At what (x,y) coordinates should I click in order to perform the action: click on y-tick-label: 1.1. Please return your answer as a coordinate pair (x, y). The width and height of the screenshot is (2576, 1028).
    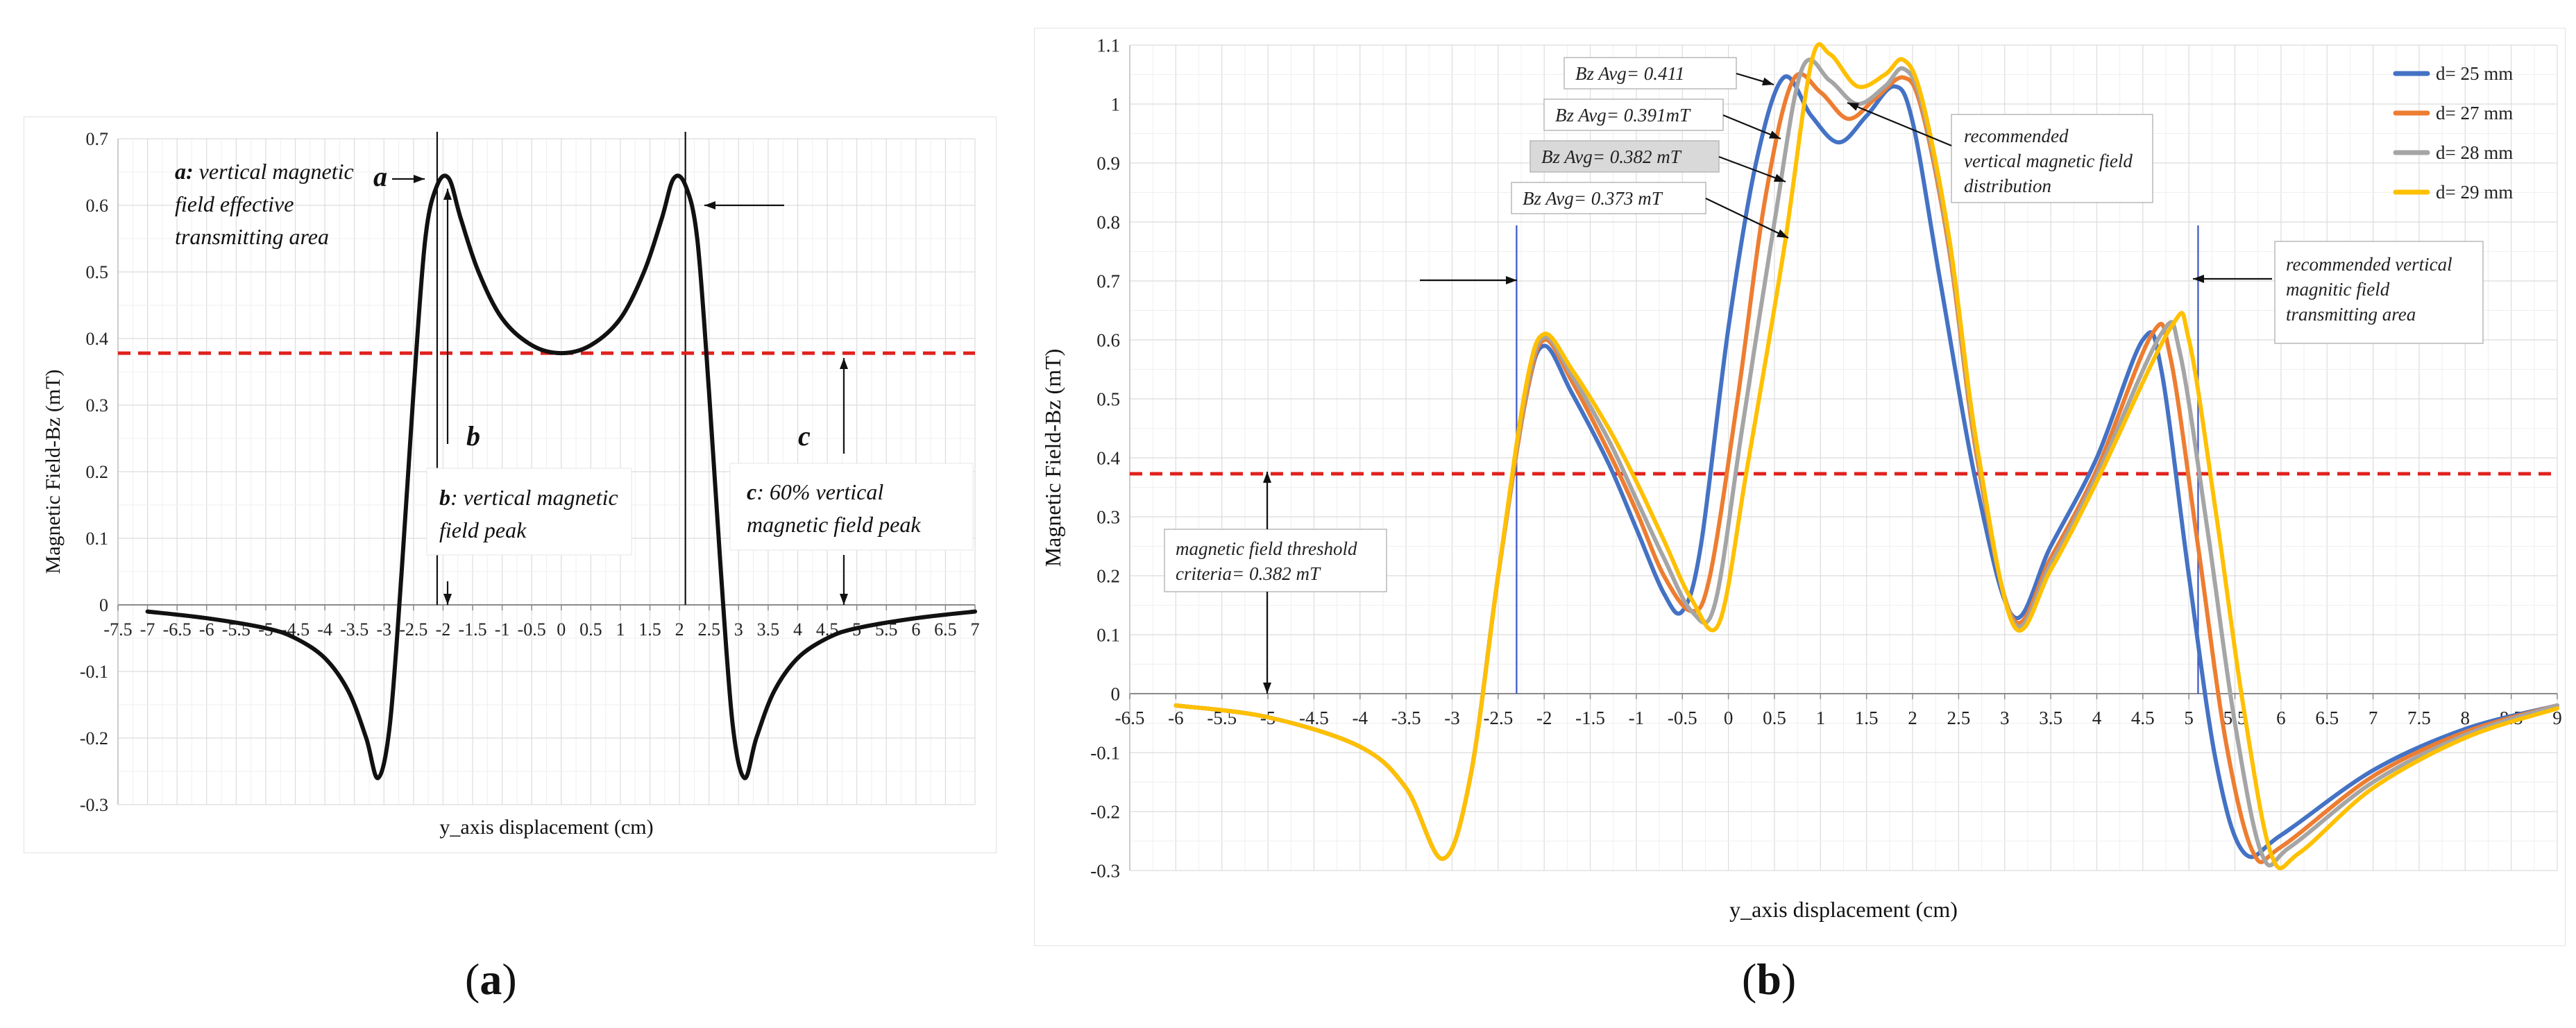
    Looking at the image, I should click on (1108, 45).